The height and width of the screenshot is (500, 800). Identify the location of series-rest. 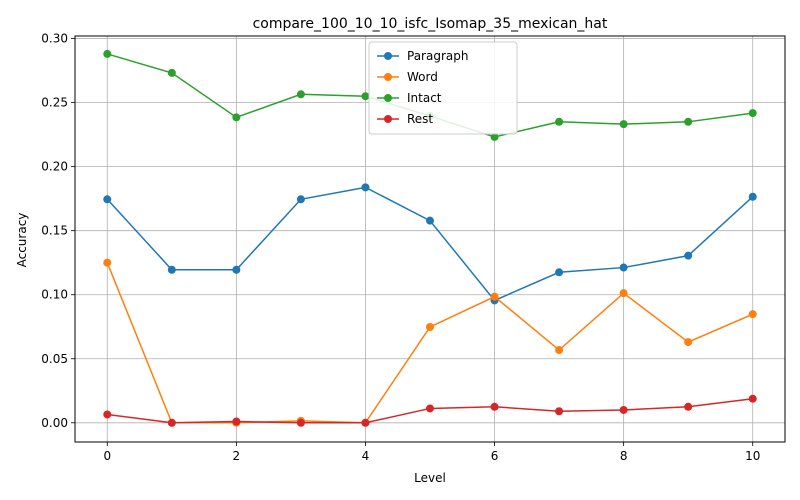
(430, 410).